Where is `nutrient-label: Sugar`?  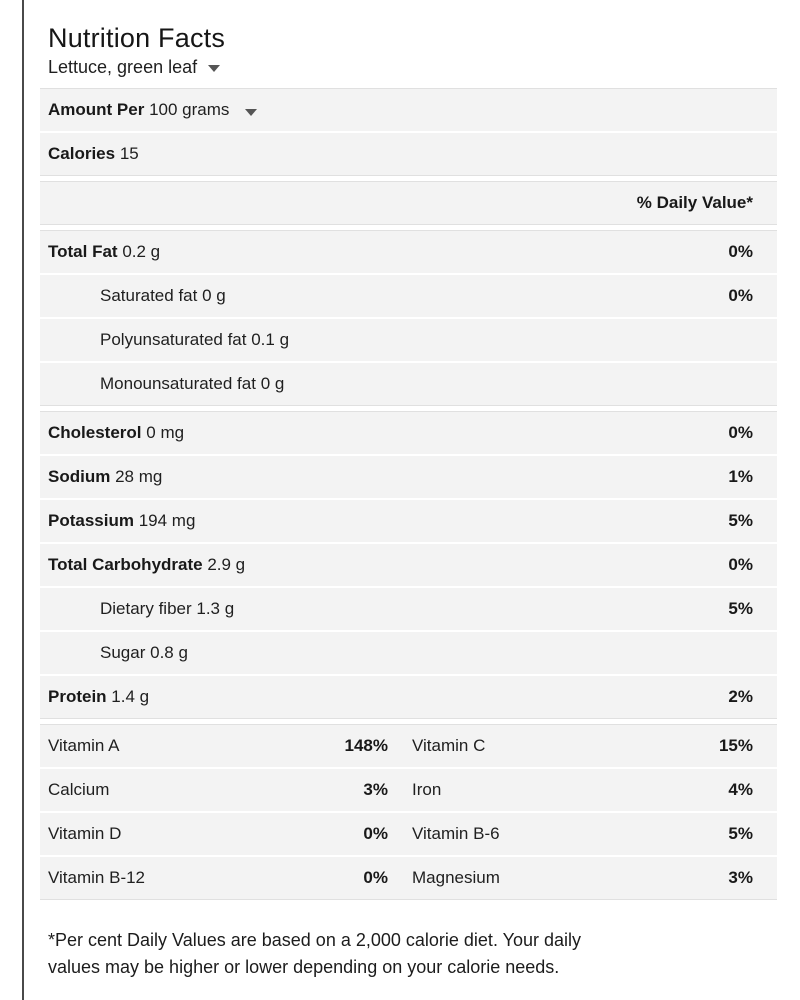 nutrient-label: Sugar is located at coordinates (123, 652).